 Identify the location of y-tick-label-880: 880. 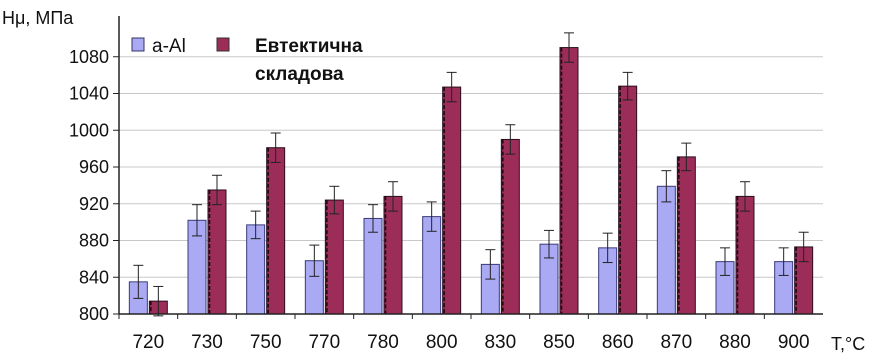
(94, 241).